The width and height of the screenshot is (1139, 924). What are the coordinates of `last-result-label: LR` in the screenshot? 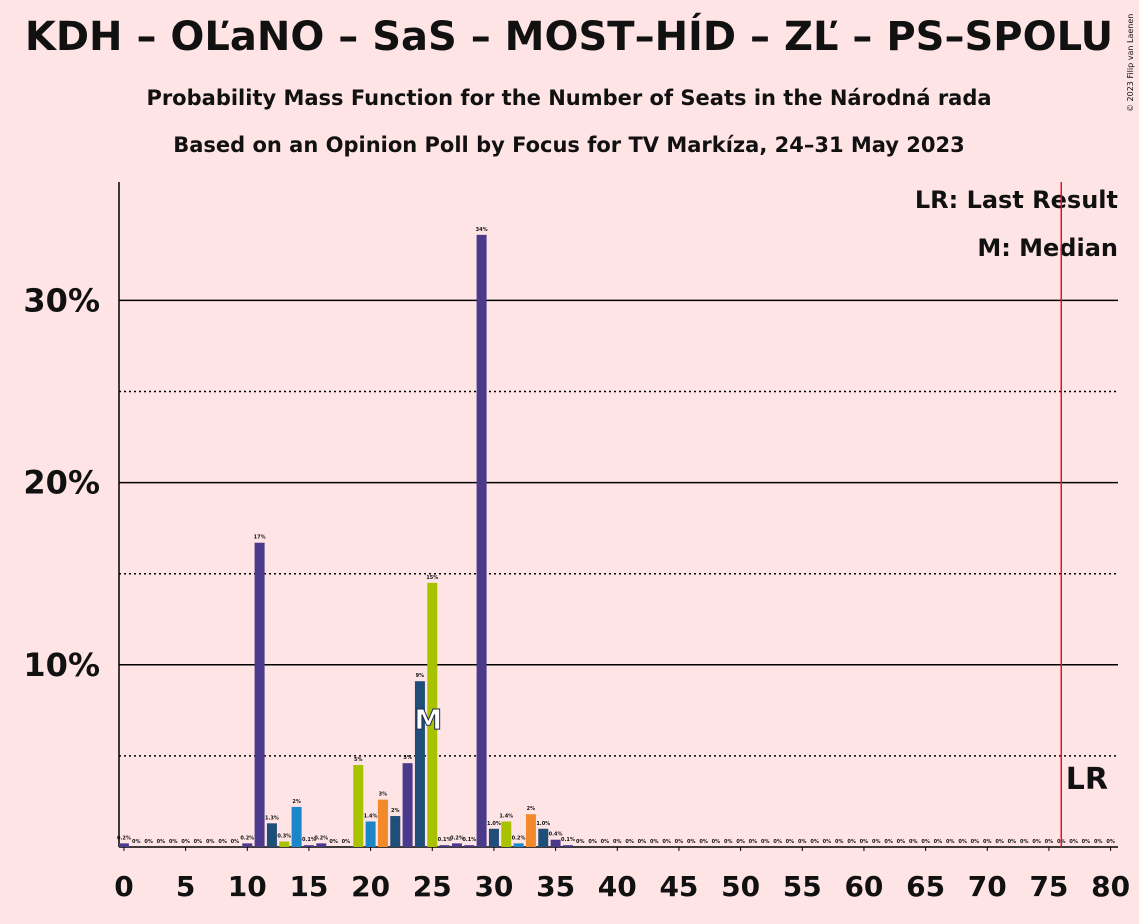 It's located at (1087, 779).